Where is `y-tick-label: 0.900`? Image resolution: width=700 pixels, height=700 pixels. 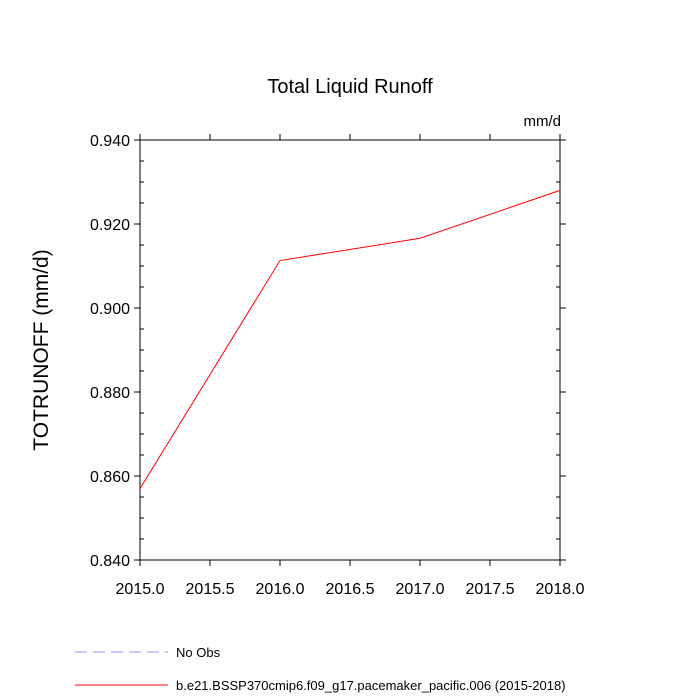 y-tick-label: 0.900 is located at coordinates (110, 309).